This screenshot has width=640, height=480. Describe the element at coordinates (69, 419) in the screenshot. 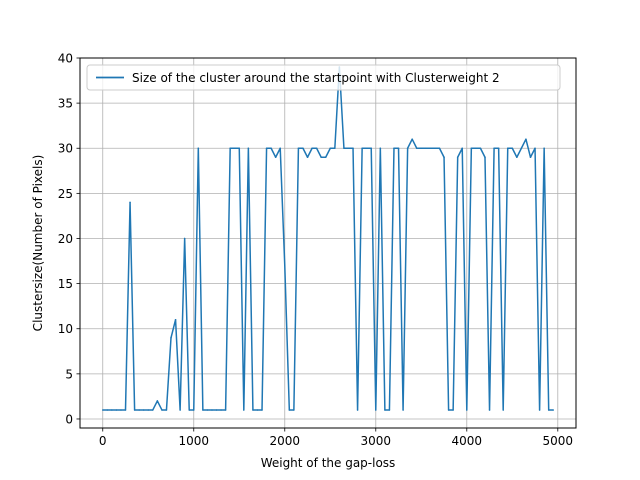

I see `y-tick-label: 0` at that location.